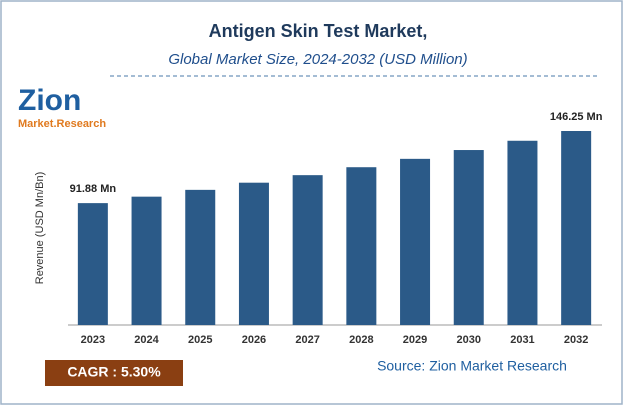  I want to click on value-label: 146.25 Mn, so click(576, 117).